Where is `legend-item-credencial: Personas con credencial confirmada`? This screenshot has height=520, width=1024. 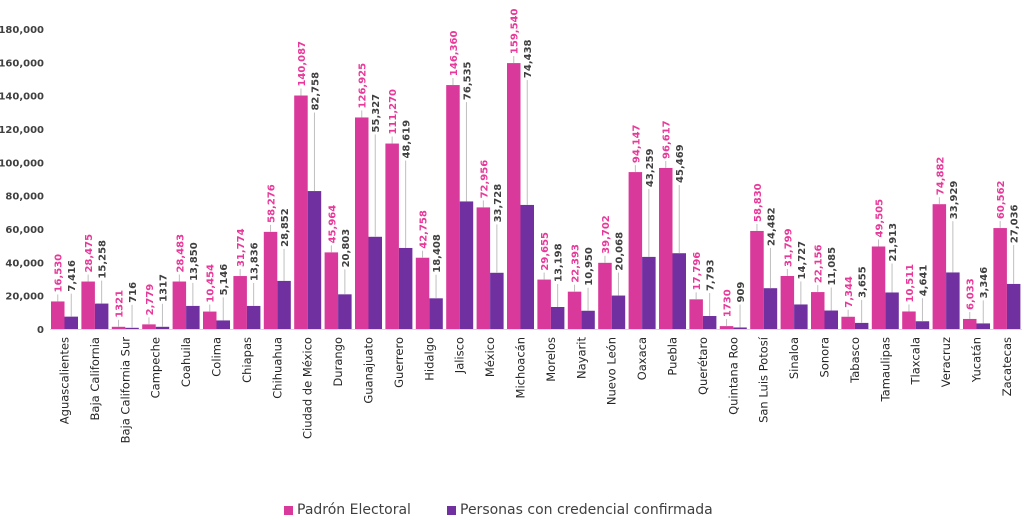
legend-item-credencial: Personas con credencial confirmada is located at coordinates (580, 510).